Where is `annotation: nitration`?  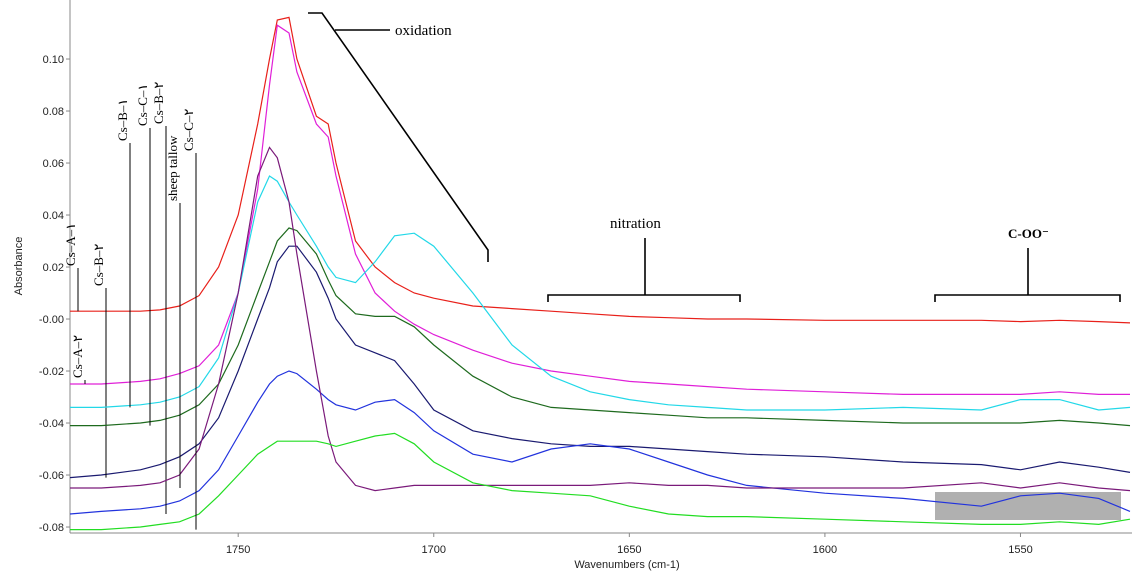
annotation: nitration is located at coordinates (635, 224).